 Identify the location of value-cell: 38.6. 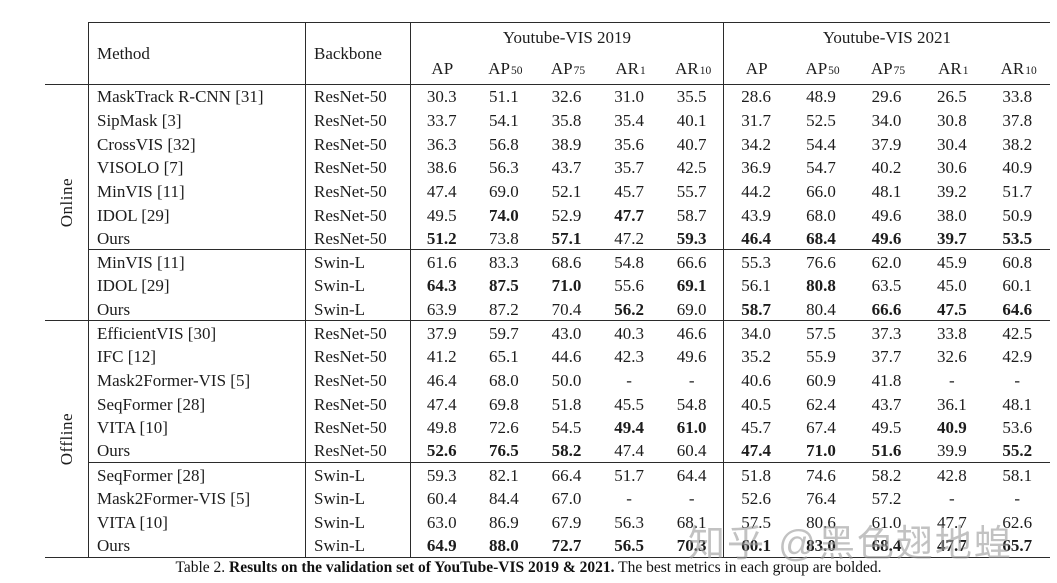
(441, 167).